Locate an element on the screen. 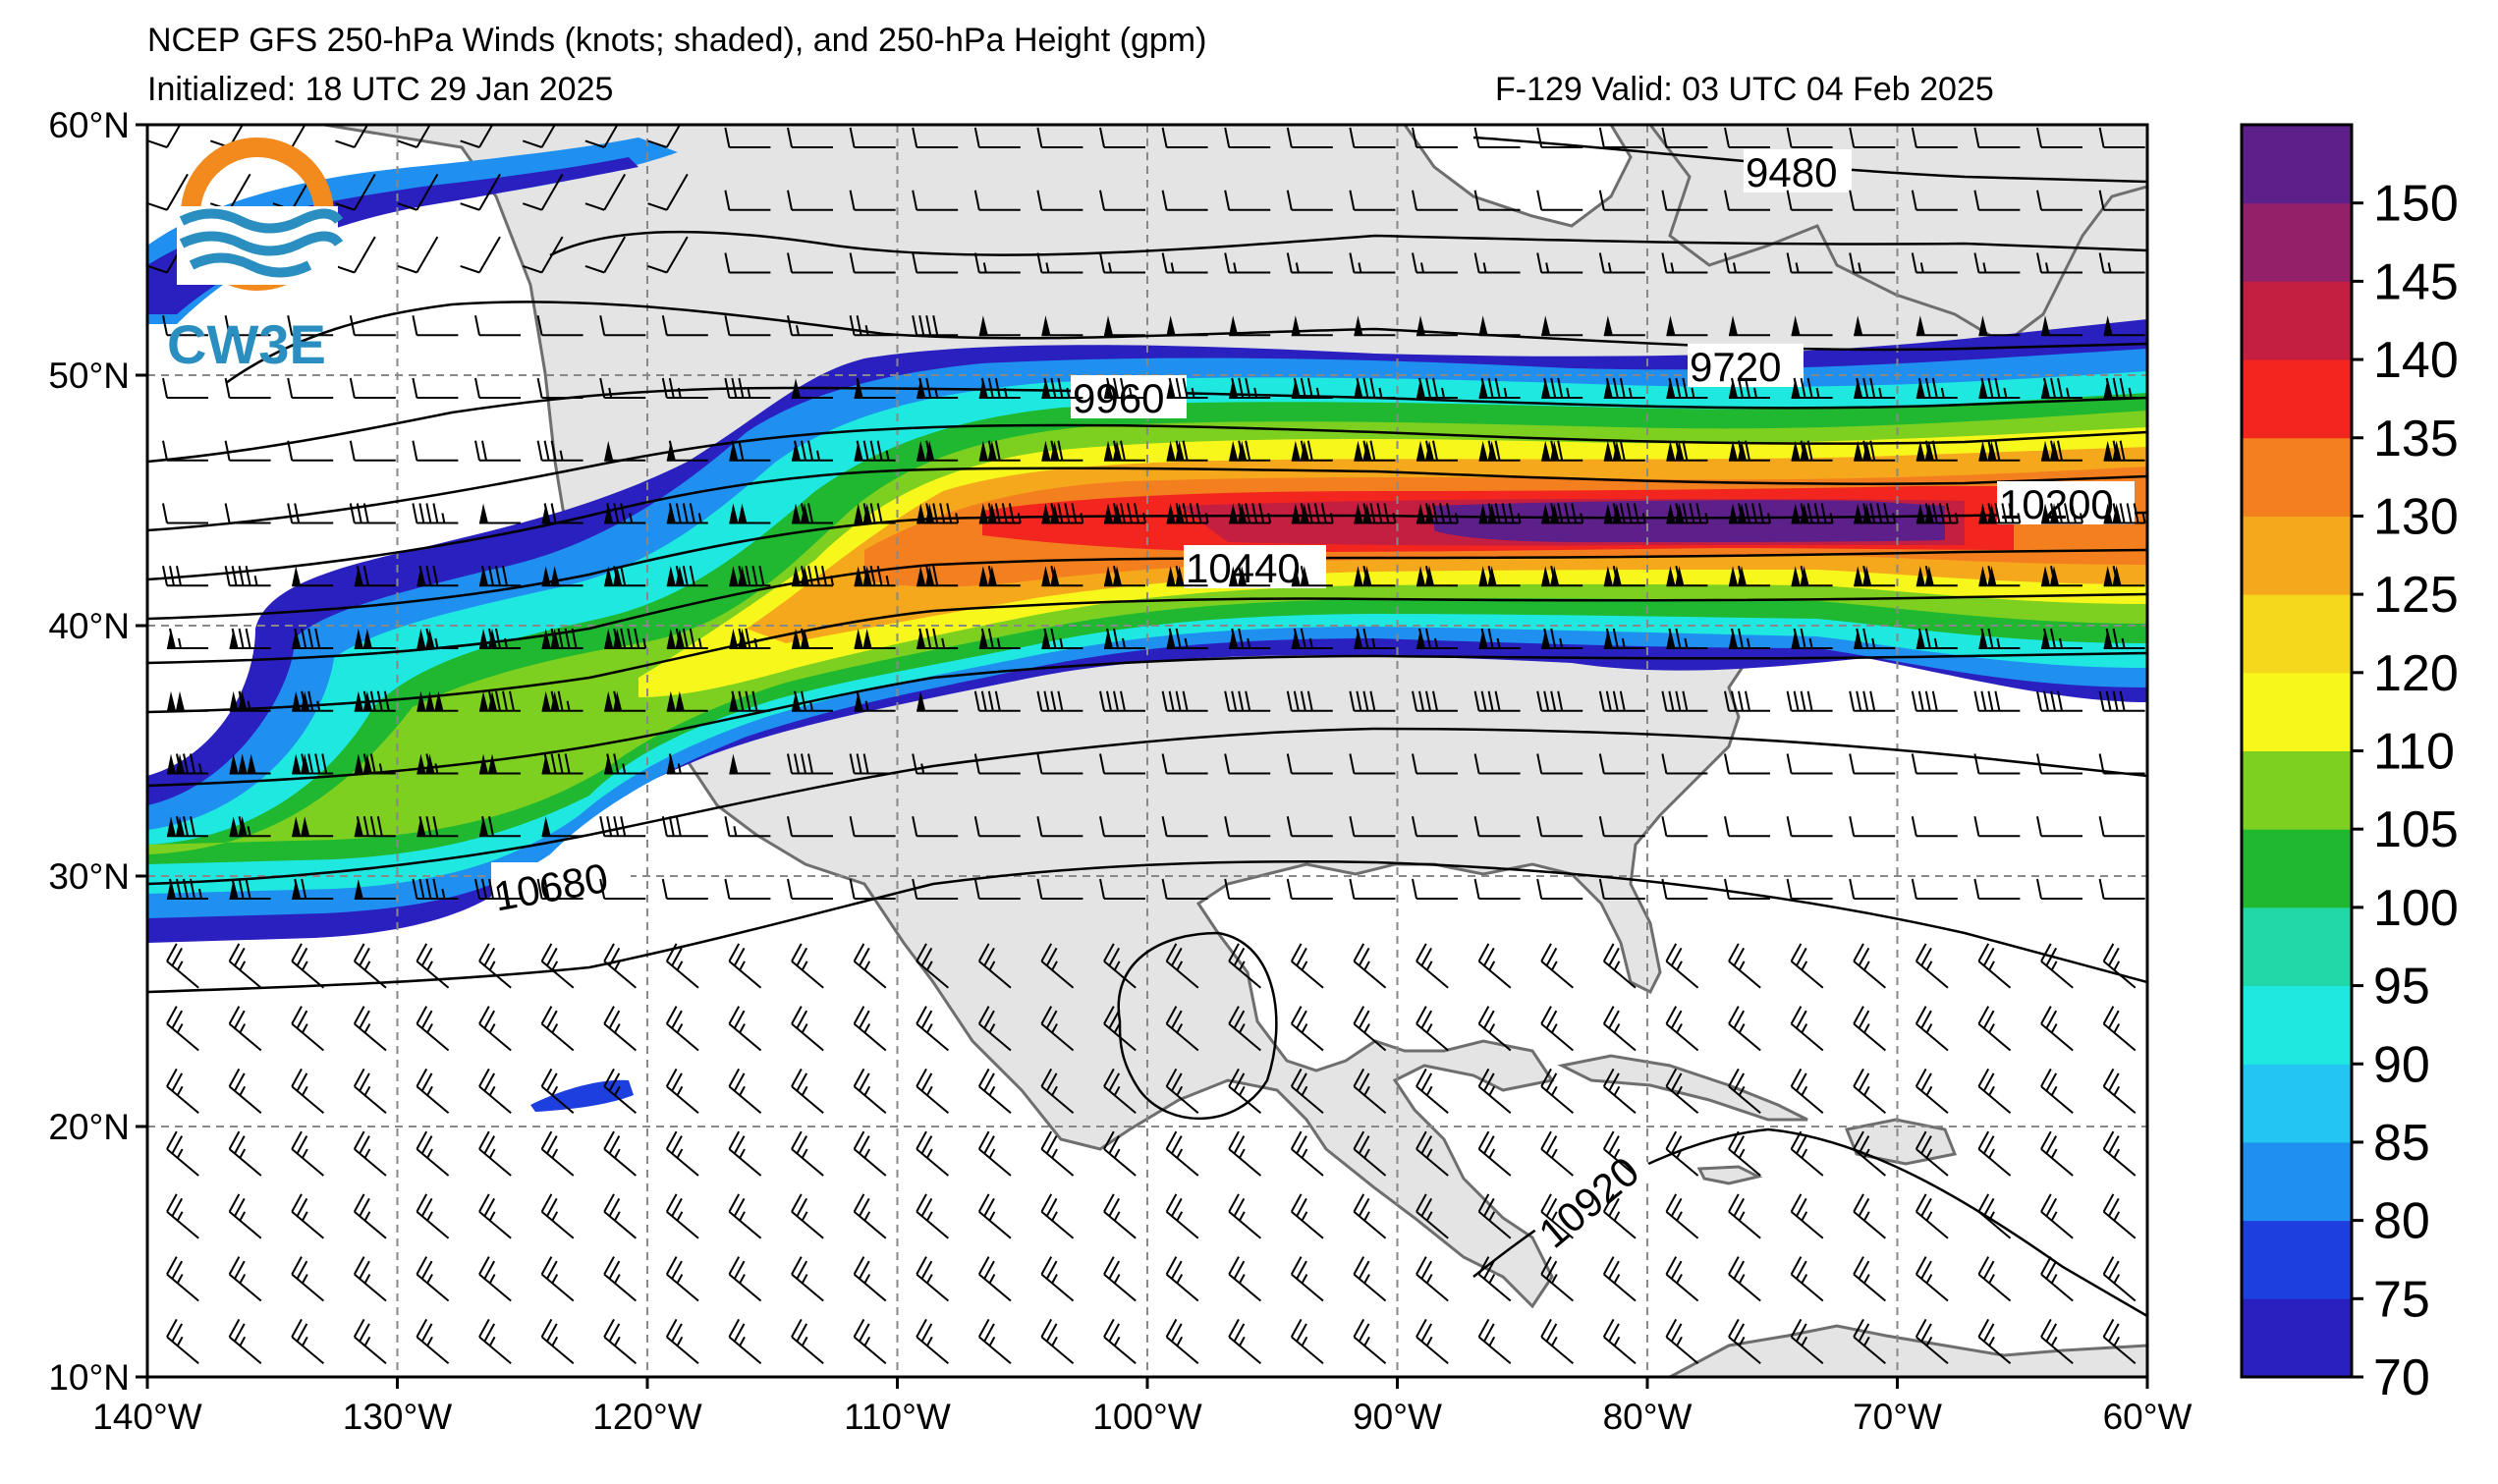 The width and height of the screenshot is (2498, 1484). lat-label-60n: 60°N is located at coordinates (89, 125).